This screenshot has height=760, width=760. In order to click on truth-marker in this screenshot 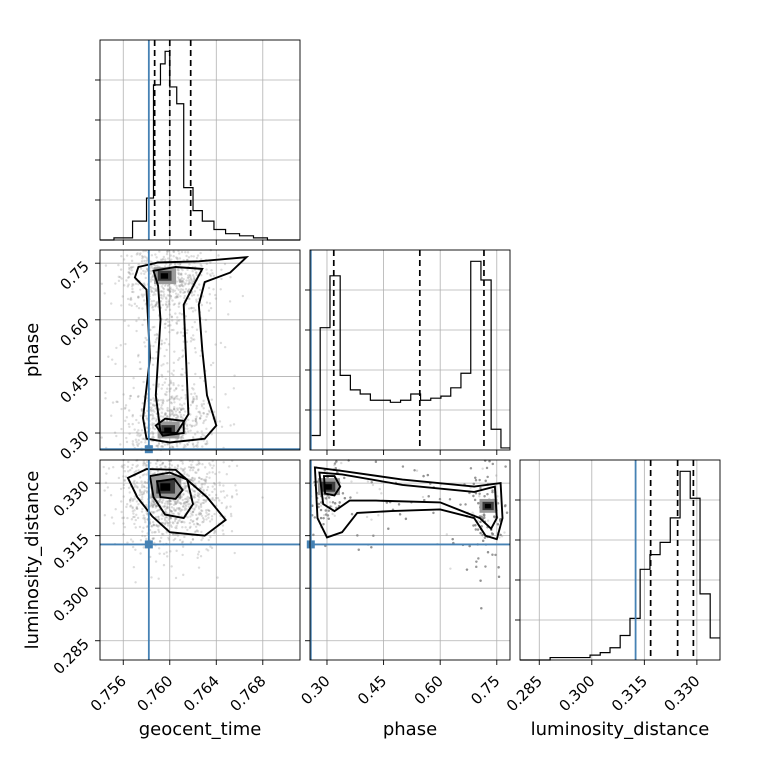, I will do `click(148, 449)`.